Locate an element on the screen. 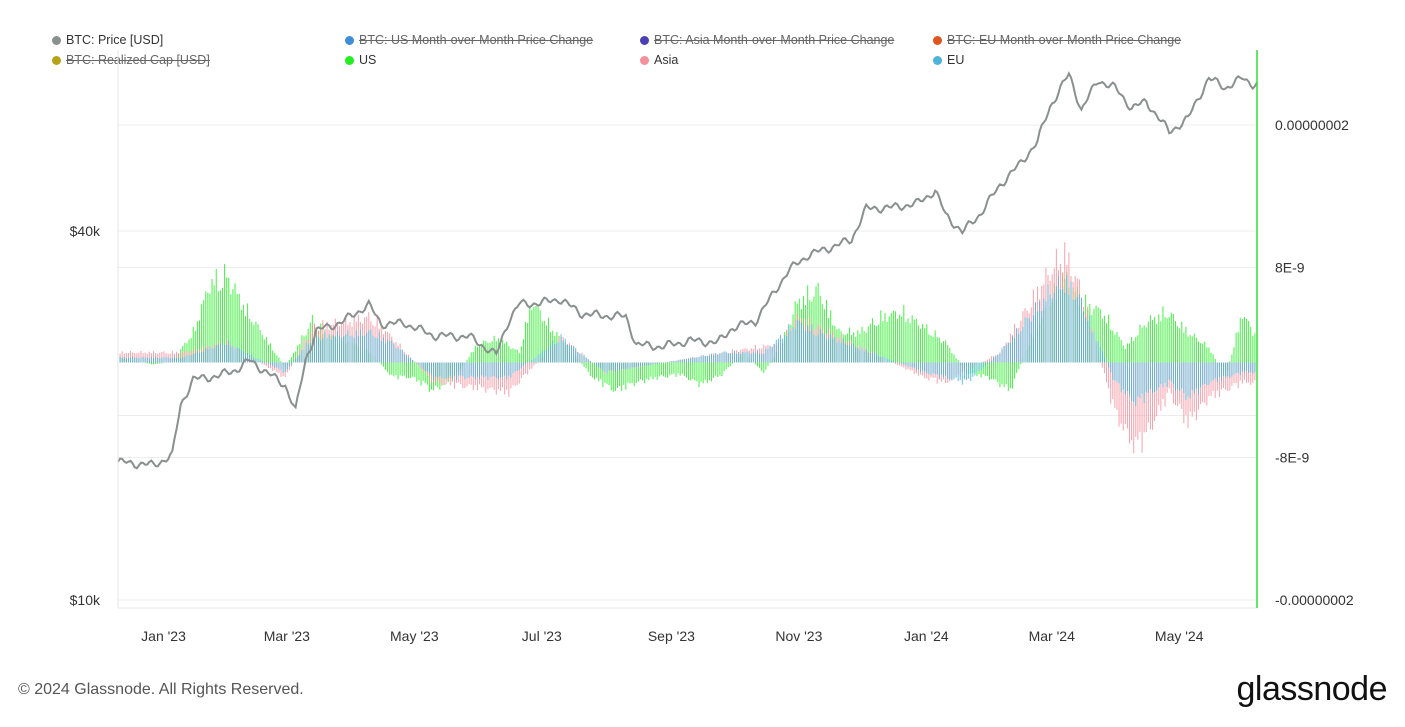 The height and width of the screenshot is (727, 1405). legend-label: EU is located at coordinates (956, 60).